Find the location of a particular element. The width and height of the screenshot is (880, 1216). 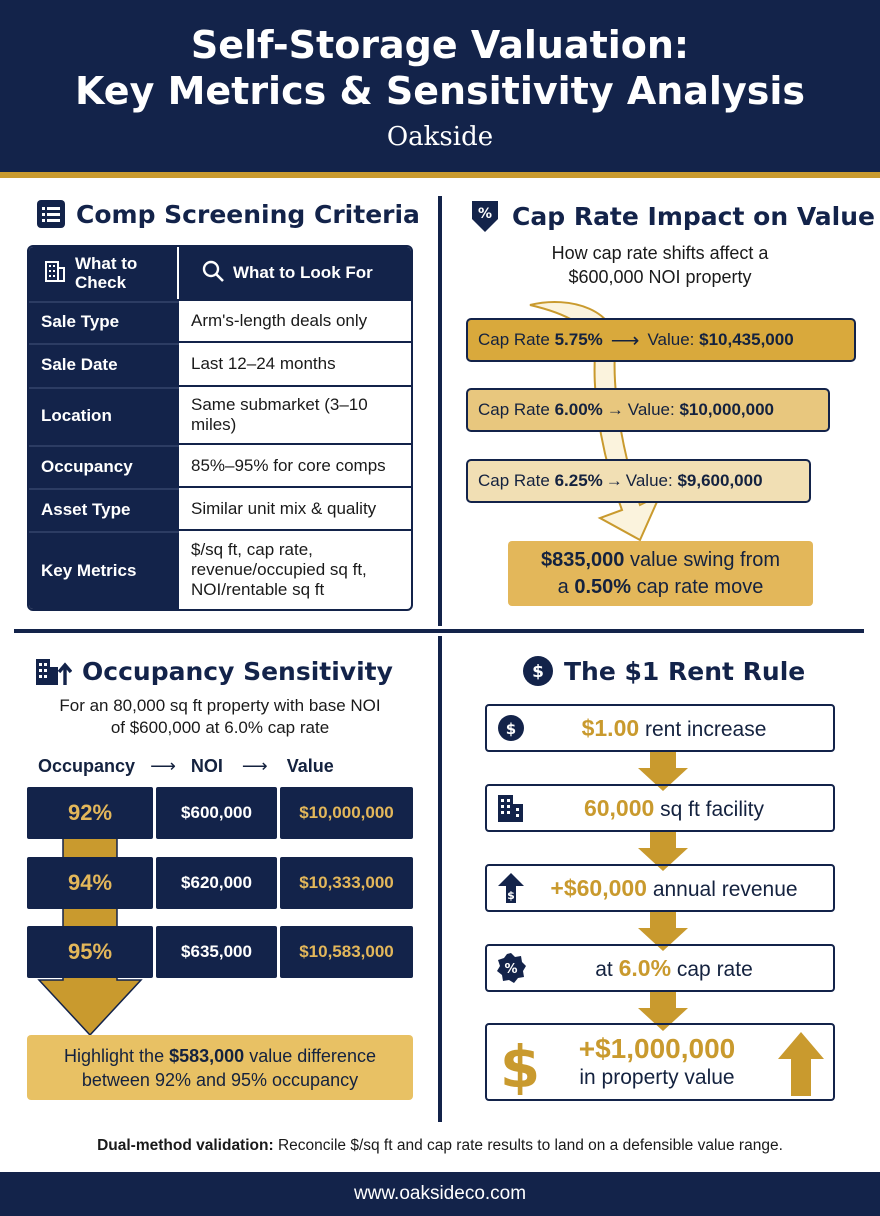

search-icon is located at coordinates (213, 273).